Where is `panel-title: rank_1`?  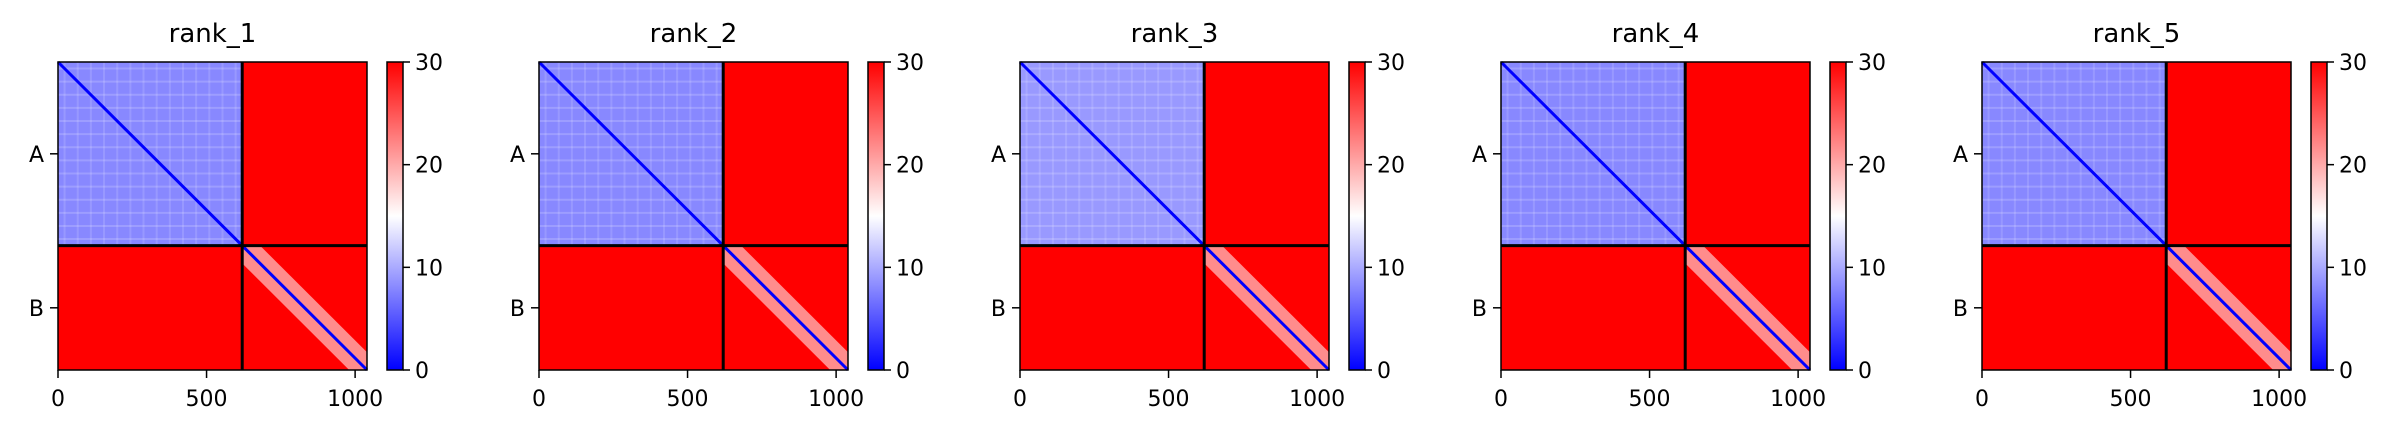
panel-title: rank_1 is located at coordinates (213, 34).